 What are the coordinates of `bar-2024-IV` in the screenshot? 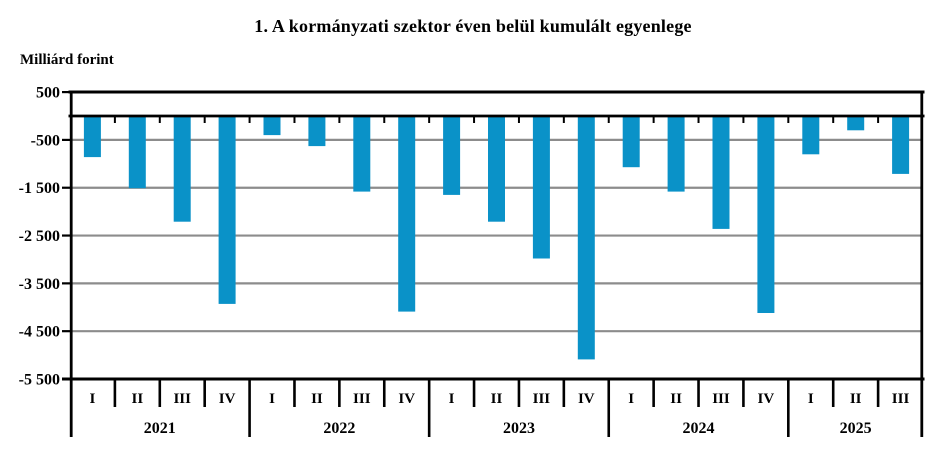 It's located at (766, 214).